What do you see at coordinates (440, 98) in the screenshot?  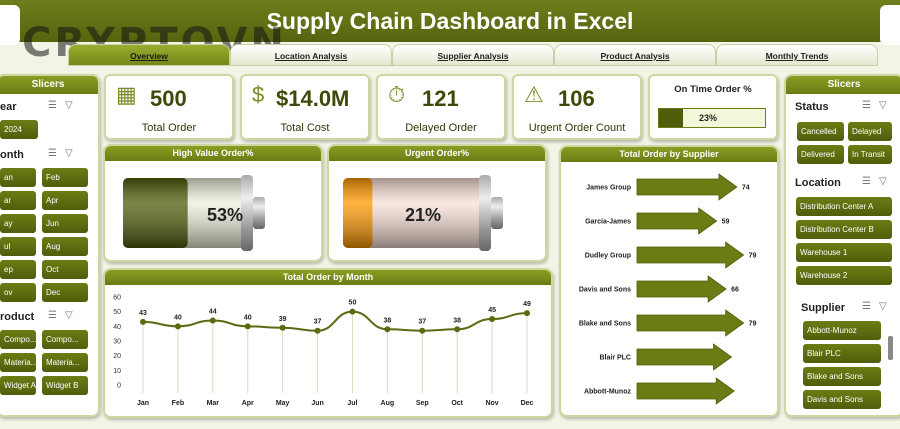 I see `kpi-delayed-order-value: 121` at bounding box center [440, 98].